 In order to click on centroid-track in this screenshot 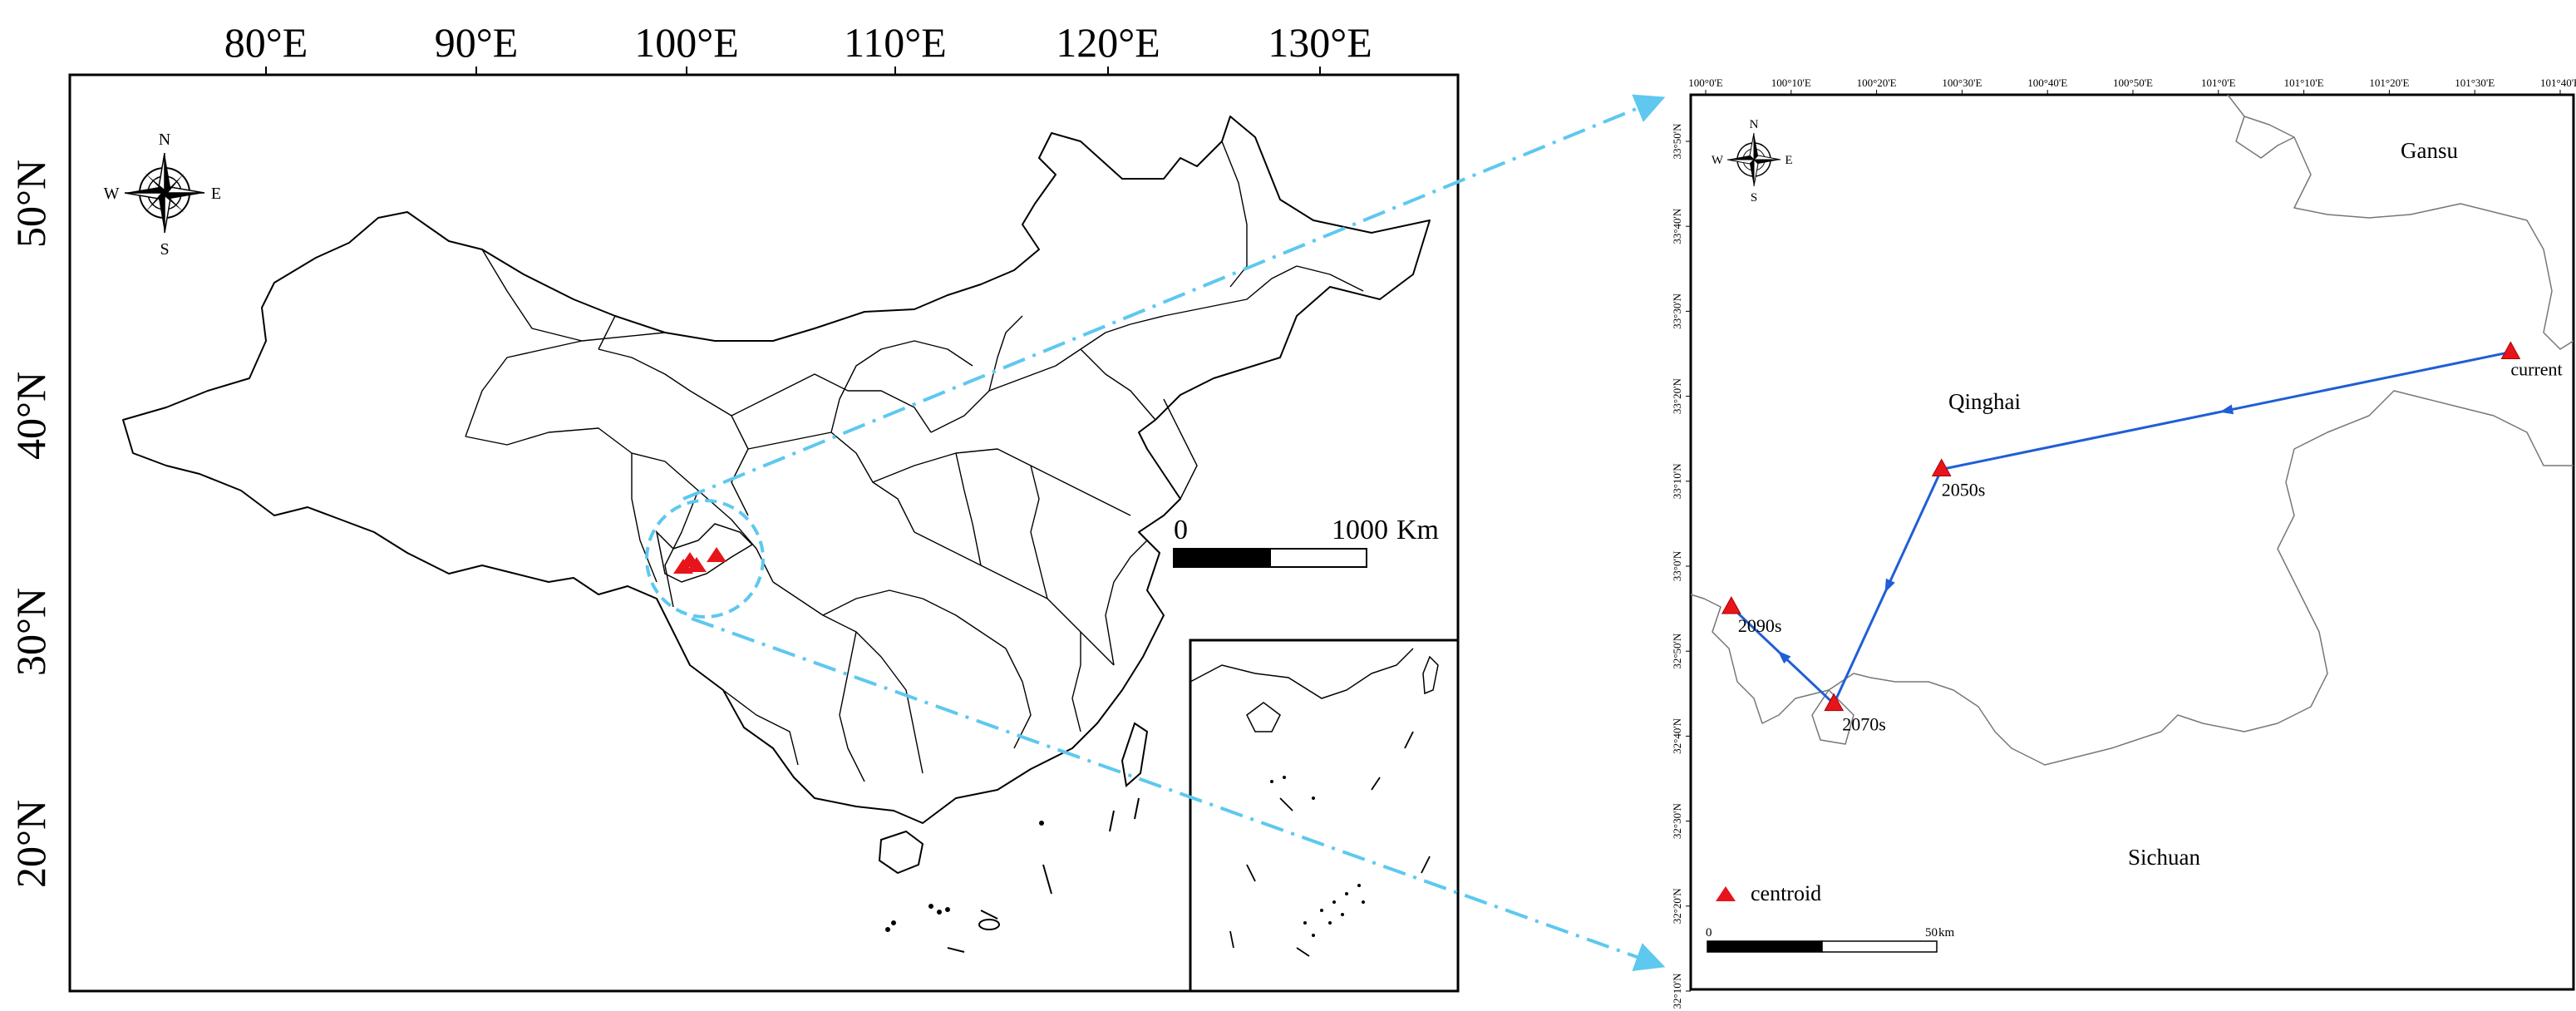, I will do `click(2120, 527)`.